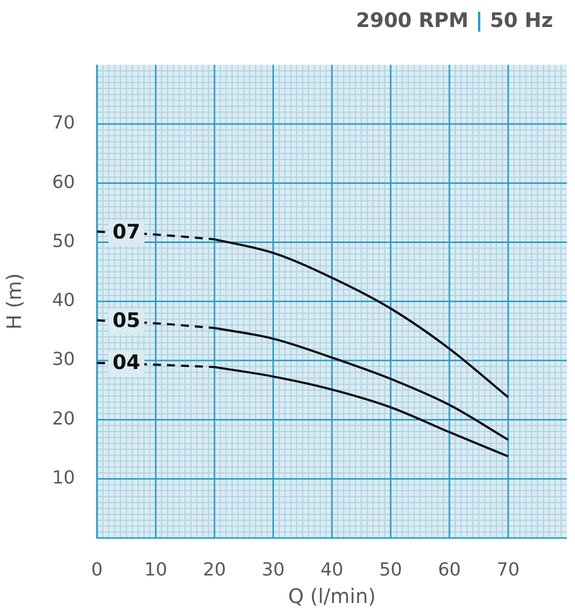 This screenshot has height=614, width=575. Describe the element at coordinates (390, 569) in the screenshot. I see `x-tick-label: 50` at that location.